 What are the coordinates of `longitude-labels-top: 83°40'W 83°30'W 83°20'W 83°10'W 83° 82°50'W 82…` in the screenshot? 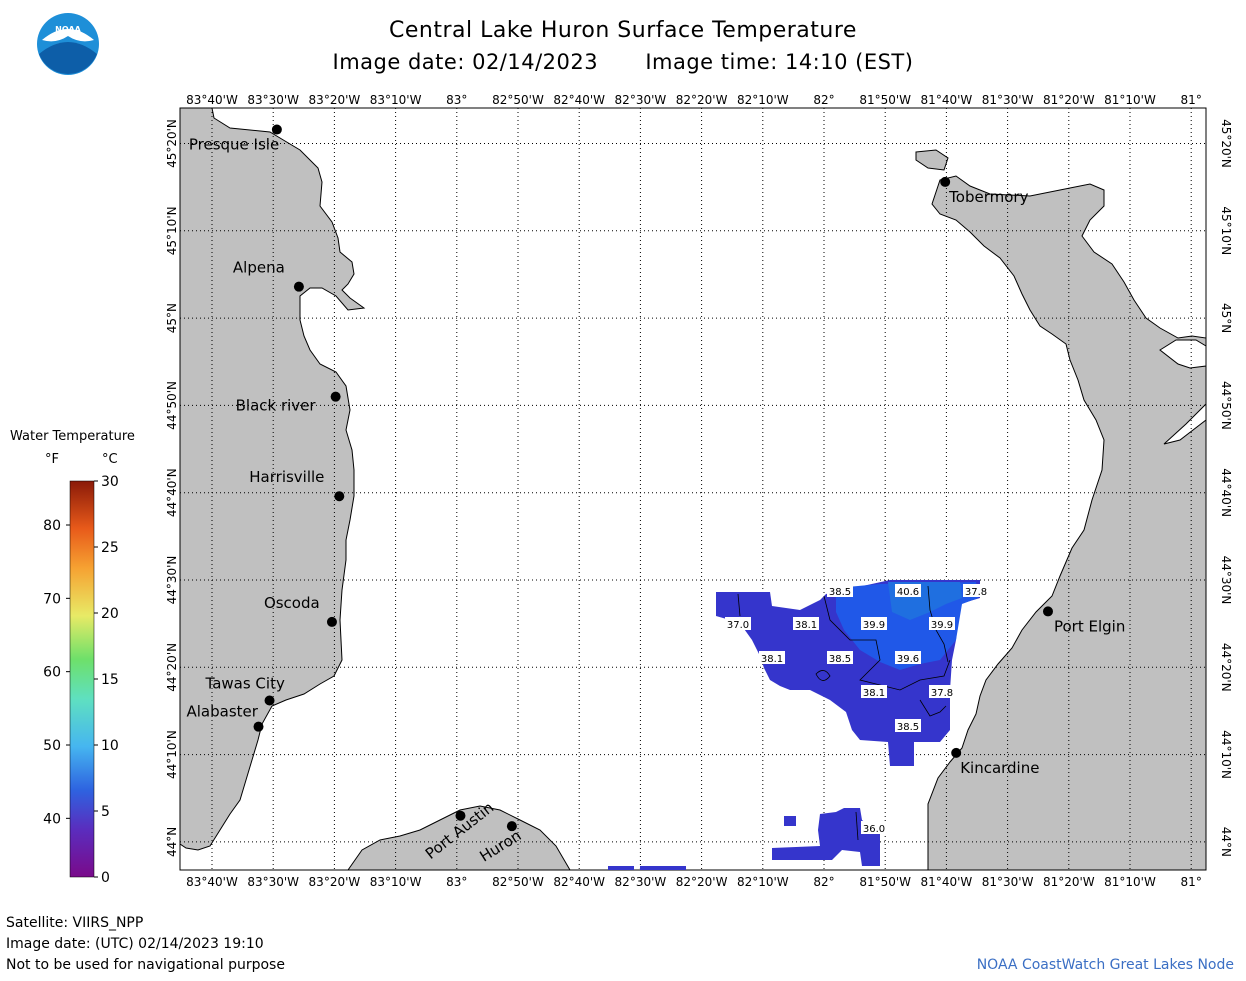 It's located at (694, 100).